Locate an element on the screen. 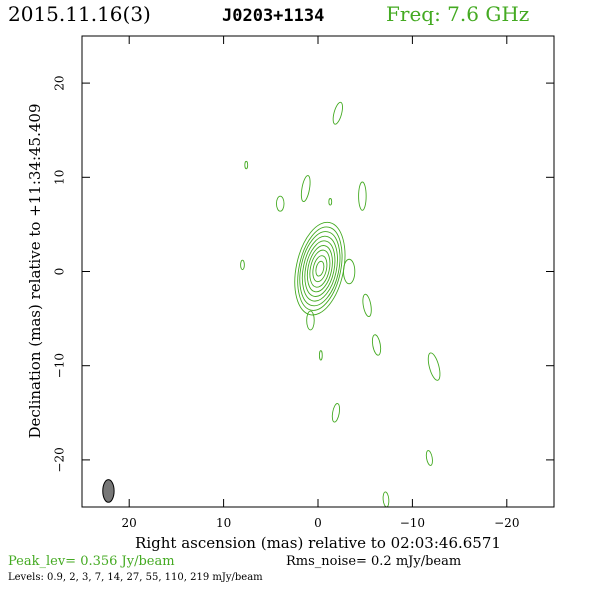 The height and width of the screenshot is (590, 590). y-tick-label: −20 is located at coordinates (60, 459).